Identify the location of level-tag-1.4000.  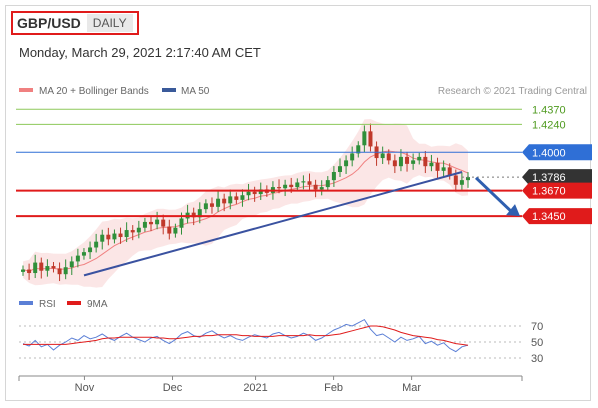
(557, 152).